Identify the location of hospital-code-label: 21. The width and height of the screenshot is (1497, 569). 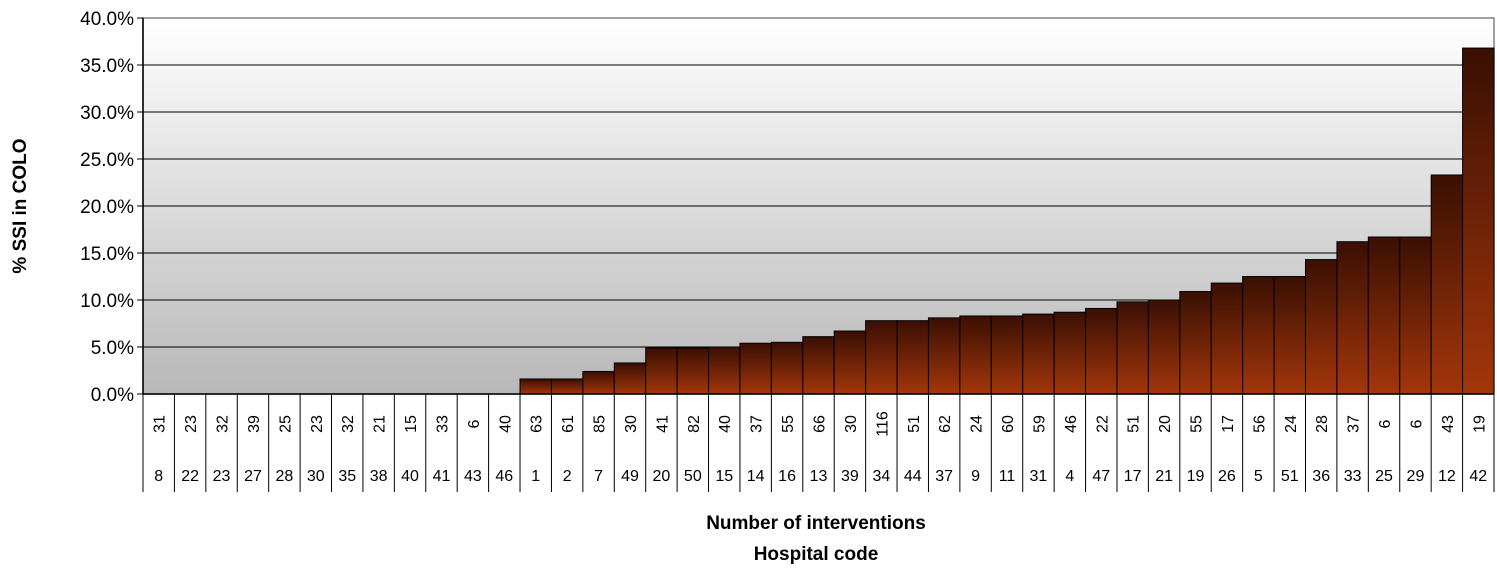
(1164, 476).